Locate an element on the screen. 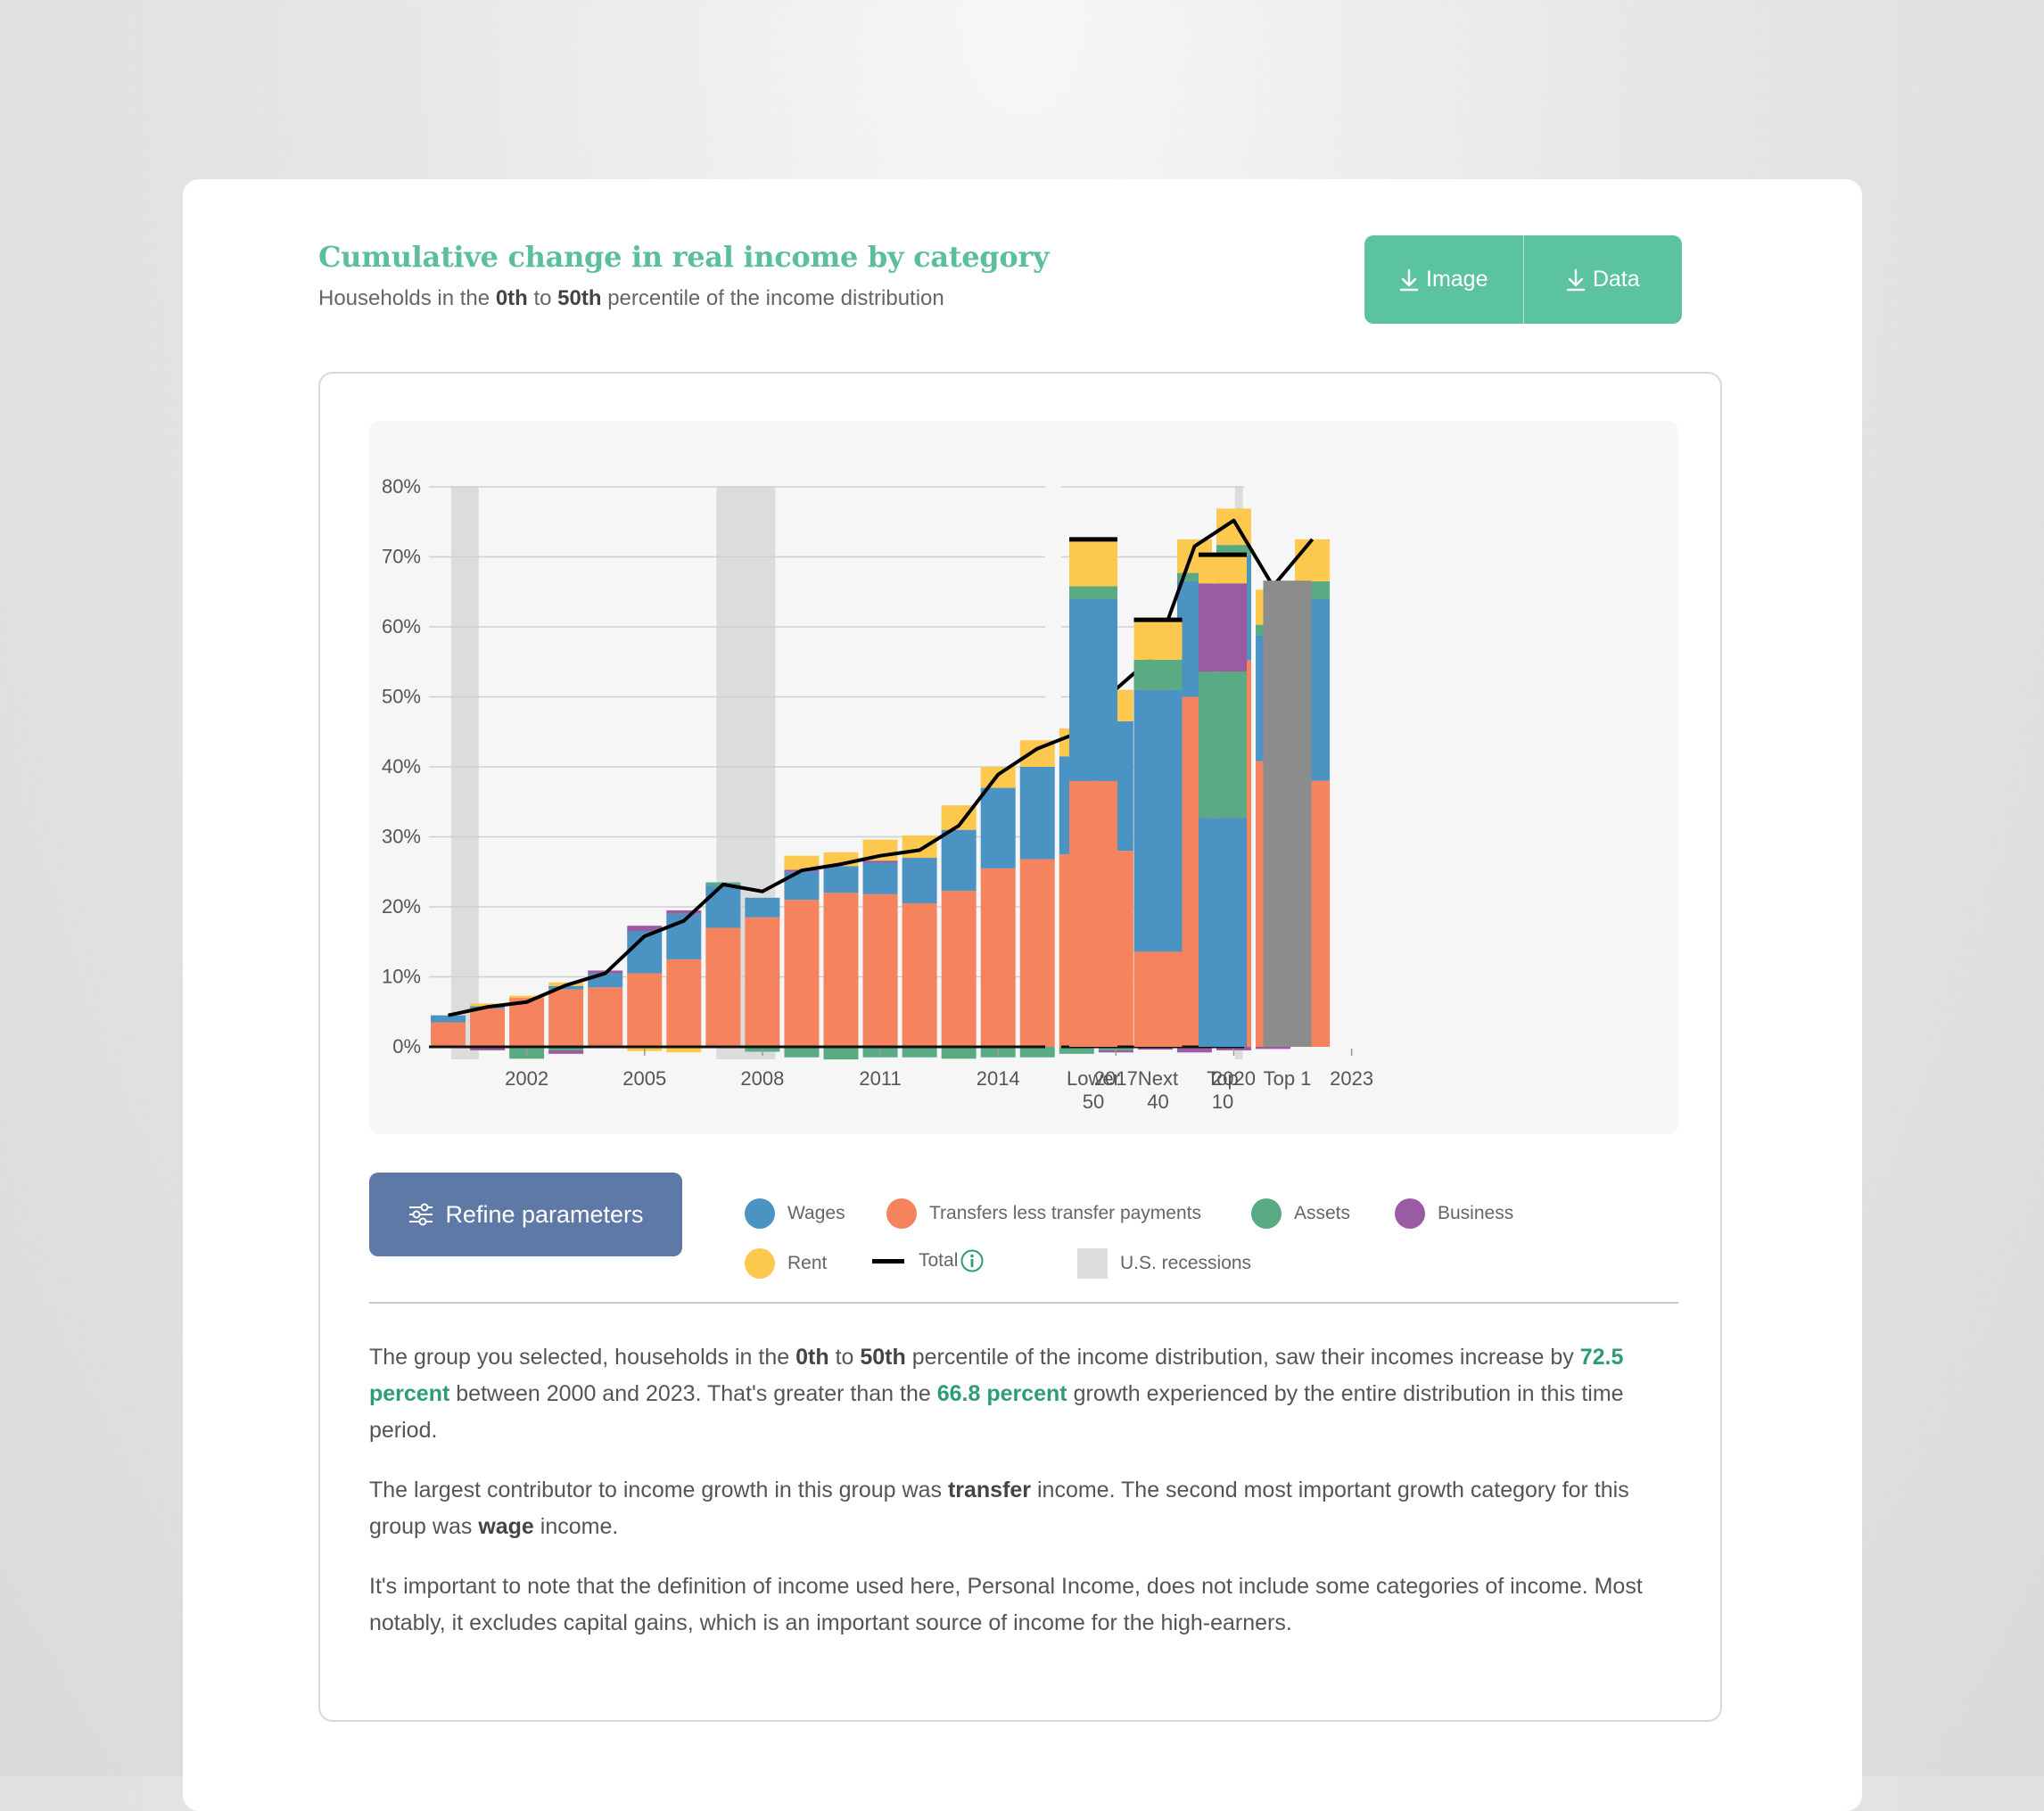 The image size is (2044, 1811). wages-swatch is located at coordinates (760, 1213).